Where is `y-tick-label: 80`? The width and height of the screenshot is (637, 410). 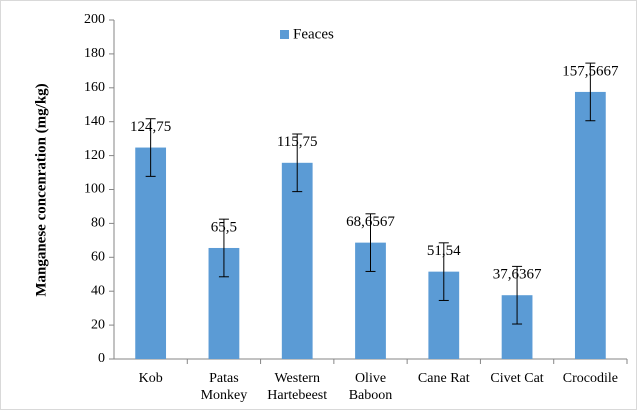
y-tick-label: 80 is located at coordinates (98, 223).